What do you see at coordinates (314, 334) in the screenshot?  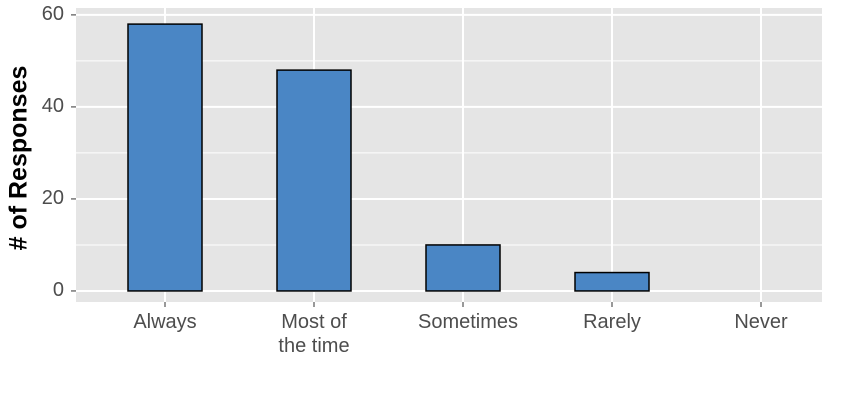 I see `x-tick-label: Most of the time` at bounding box center [314, 334].